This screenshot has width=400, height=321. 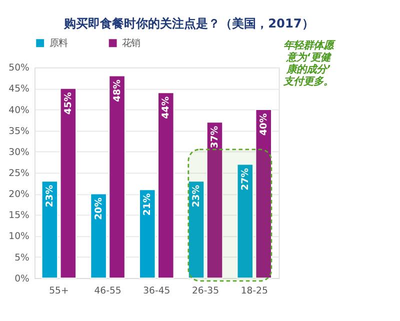 What do you see at coordinates (245, 178) in the screenshot?
I see `data-label: 27%` at bounding box center [245, 178].